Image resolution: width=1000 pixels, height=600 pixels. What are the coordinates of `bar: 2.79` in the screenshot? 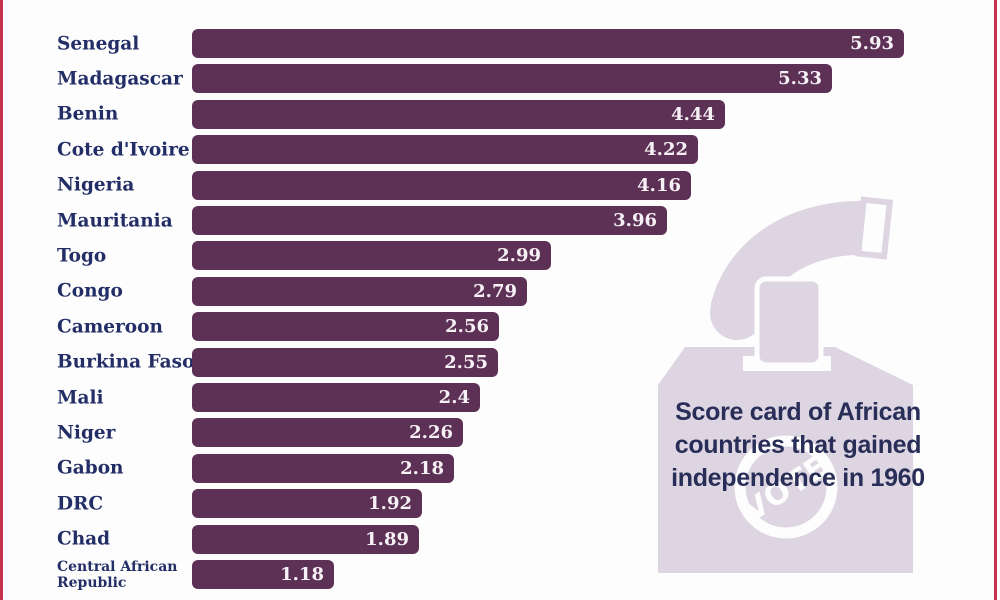 It's located at (359, 291).